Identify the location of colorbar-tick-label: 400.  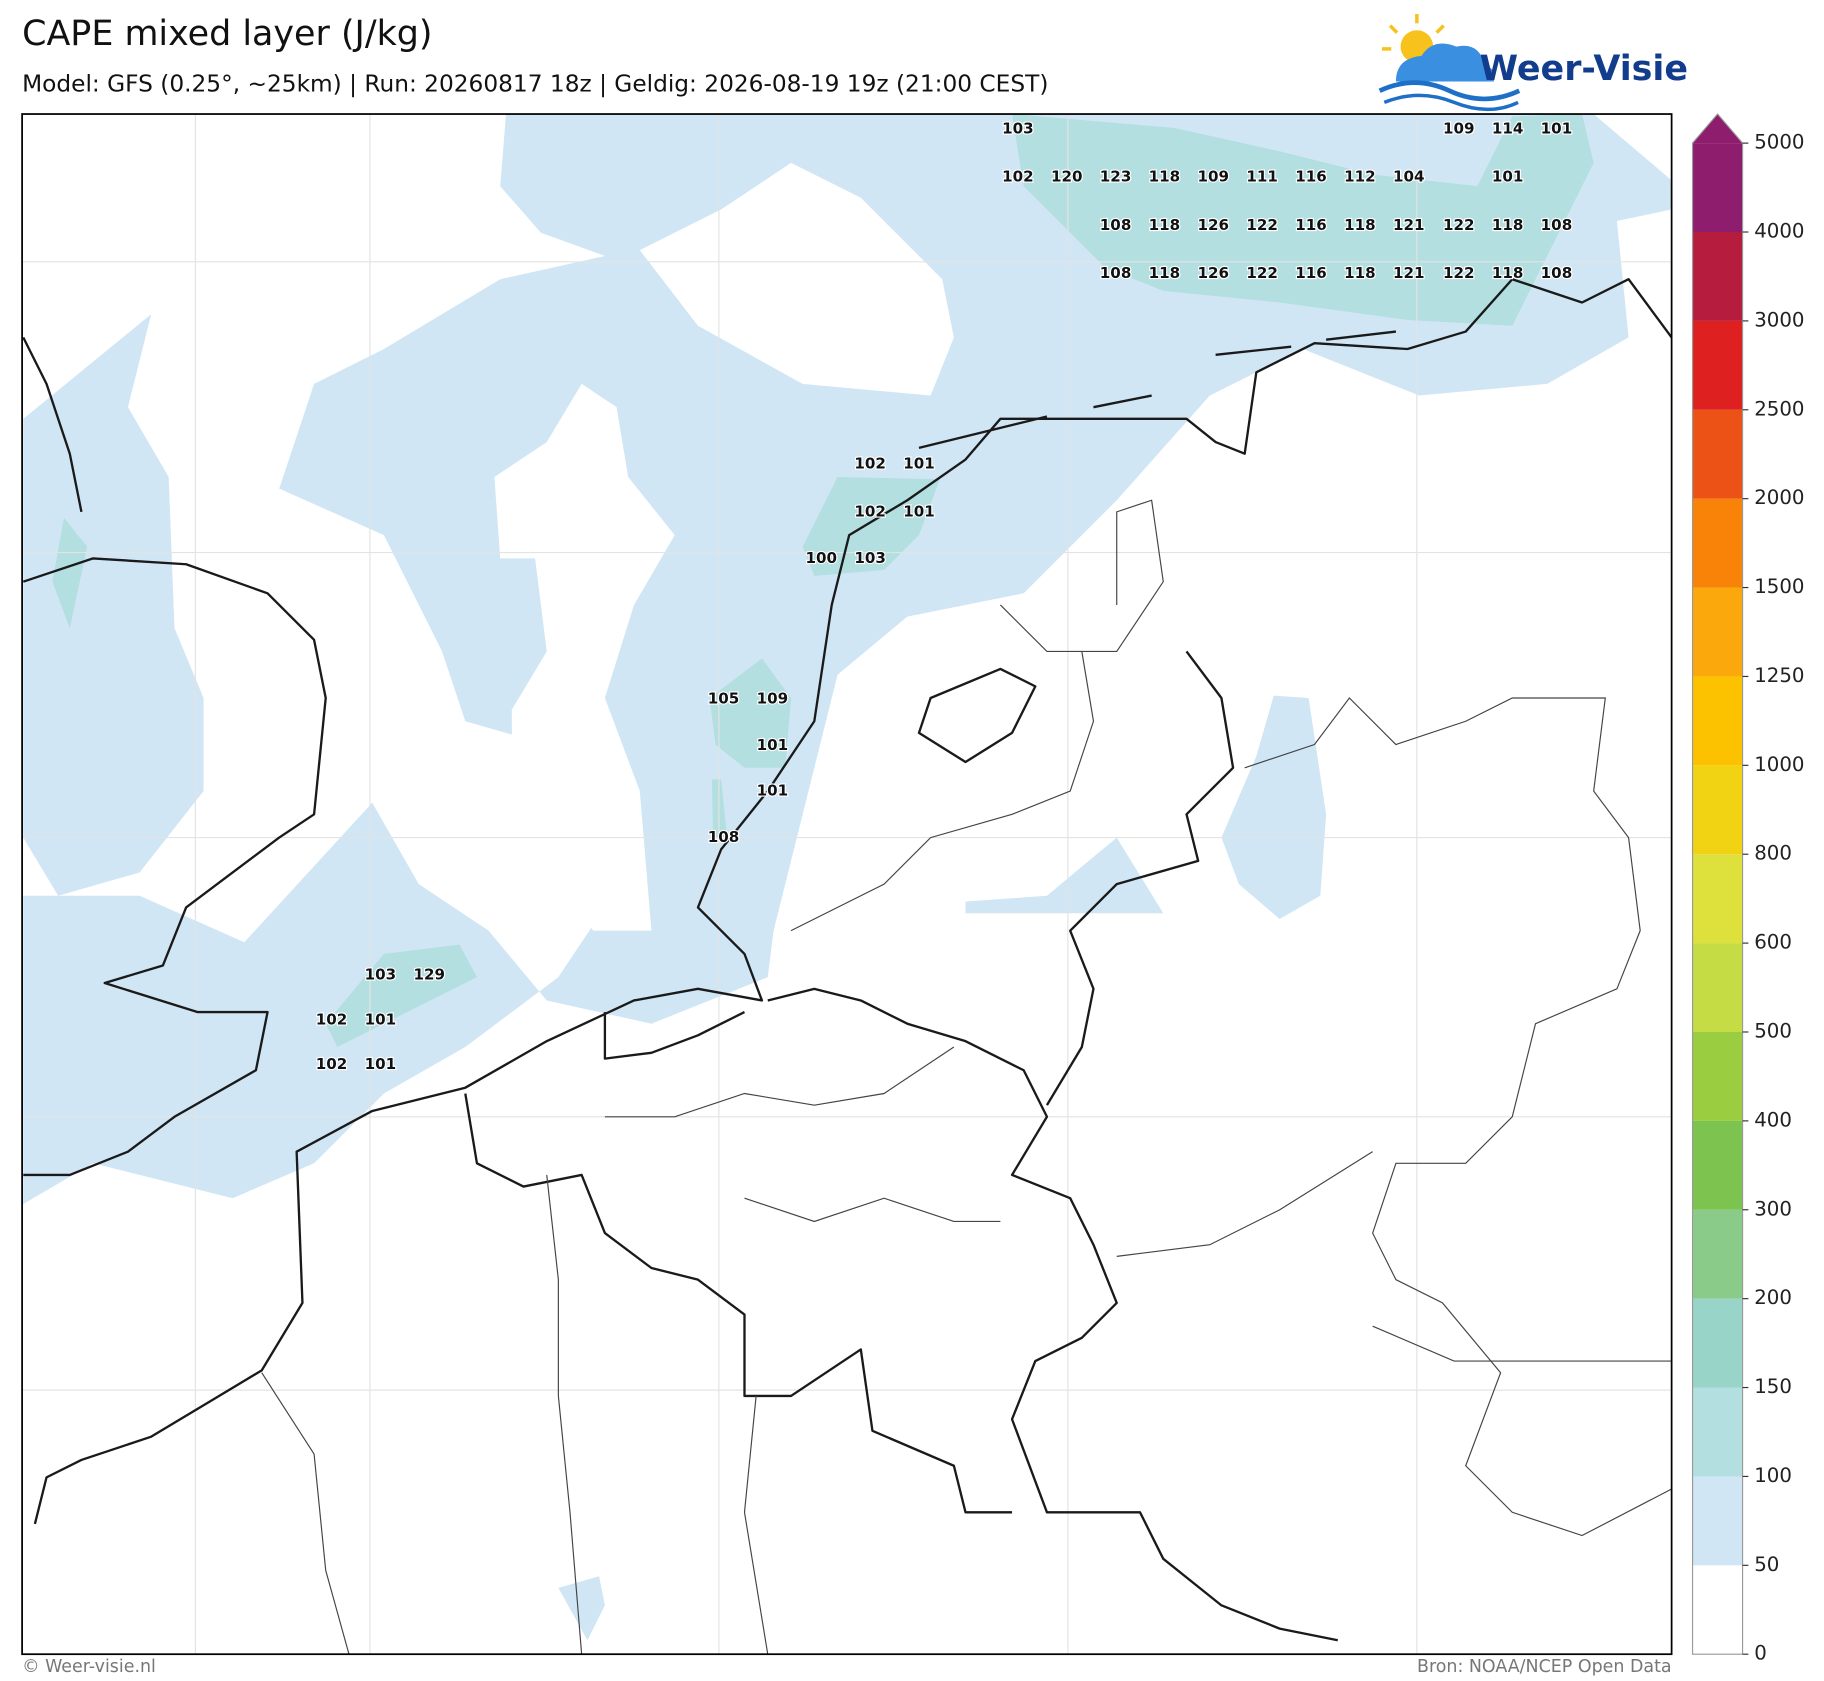
(1773, 1119).